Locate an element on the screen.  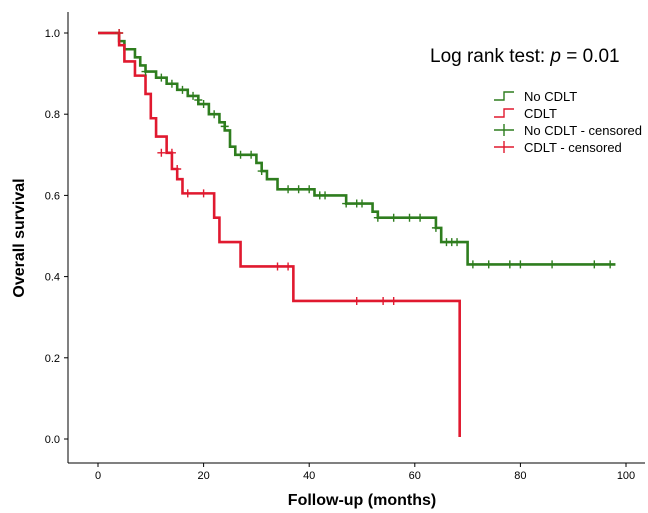
y-tick-label: 0.2 is located at coordinates (52, 359).